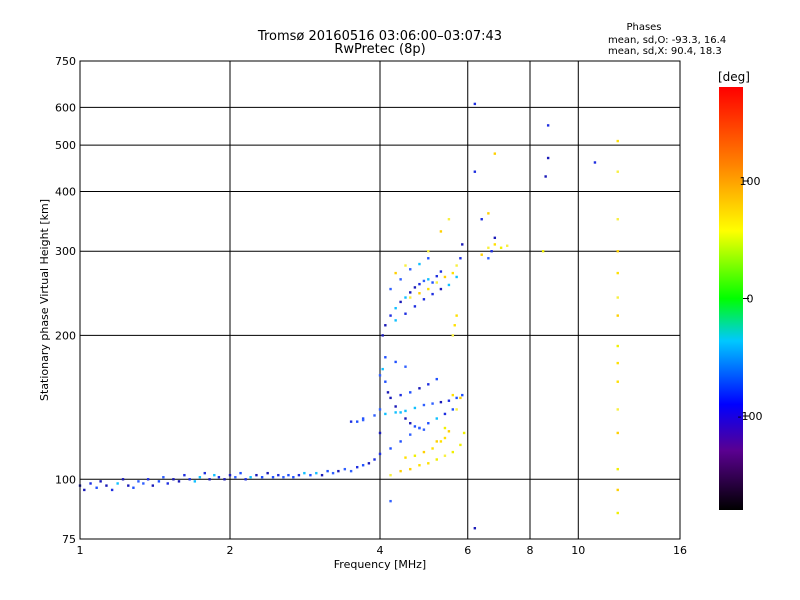 Image resolution: width=800 pixels, height=600 pixels. I want to click on y-tick-label: 500, so click(65, 145).